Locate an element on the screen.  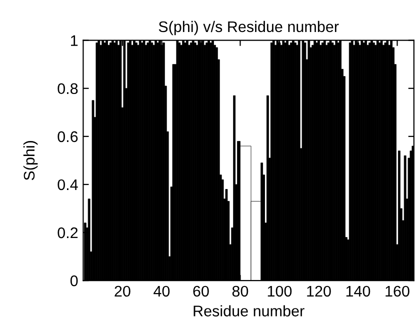
y-tick-label: 0.2 is located at coordinates (68, 232).